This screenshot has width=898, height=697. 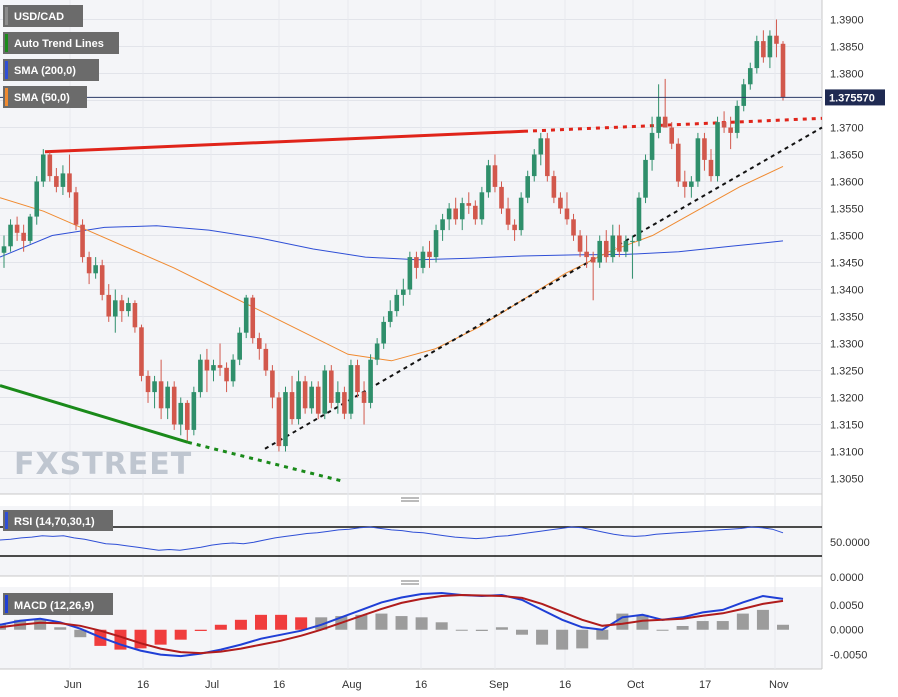 What do you see at coordinates (847, 631) in the screenshot?
I see `macd-tick-label: 0.0000` at bounding box center [847, 631].